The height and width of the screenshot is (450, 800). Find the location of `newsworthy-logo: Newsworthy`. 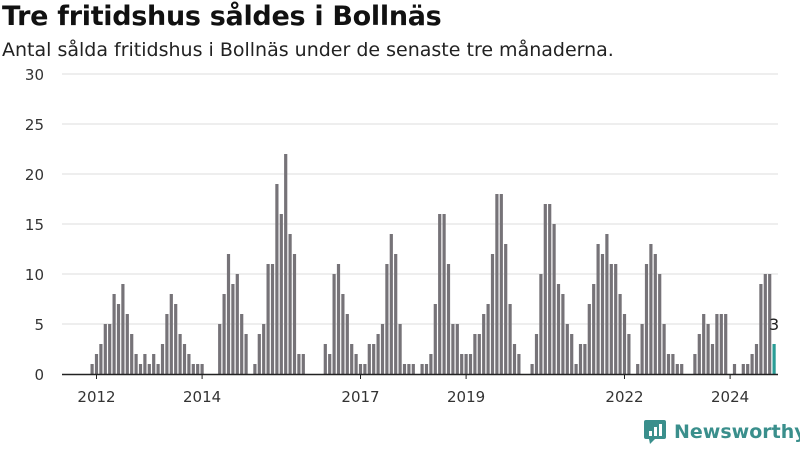

newsworthy-logo: Newsworthy is located at coordinates (722, 432).